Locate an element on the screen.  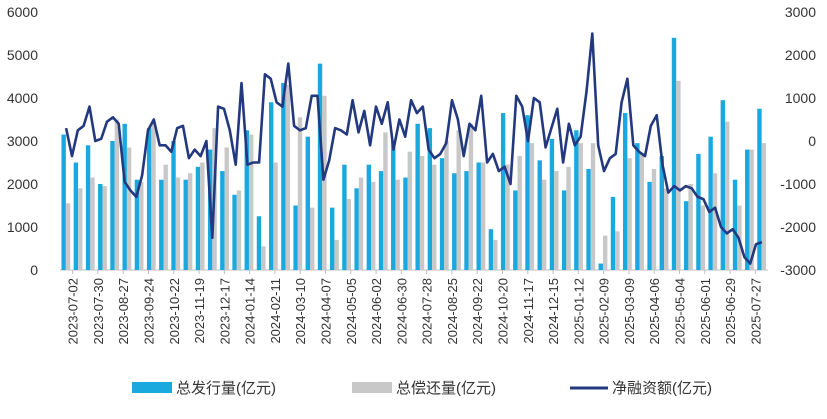
x-tick-label: 2023-11-19 is located at coordinates (199, 311).